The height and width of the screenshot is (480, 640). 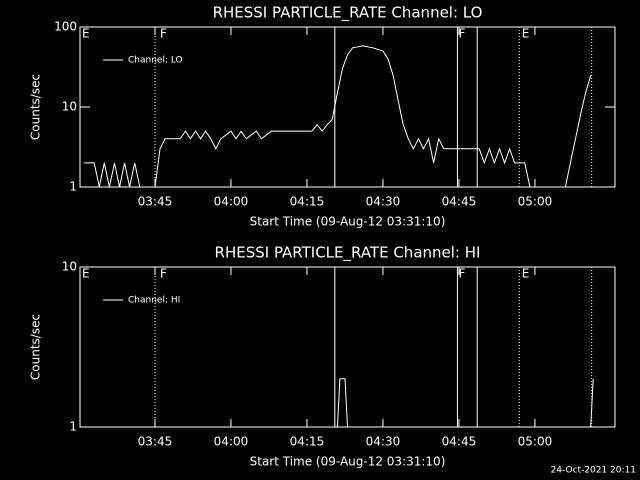 I want to click on legend-label: Channel: LO, so click(x=155, y=61).